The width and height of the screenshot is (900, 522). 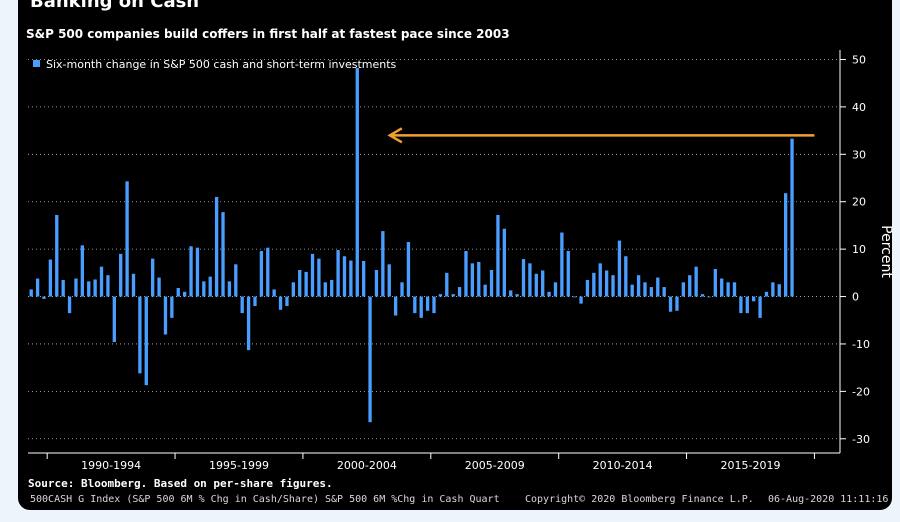 What do you see at coordinates (859, 59) in the screenshot?
I see `y-tick-label: 50` at bounding box center [859, 59].